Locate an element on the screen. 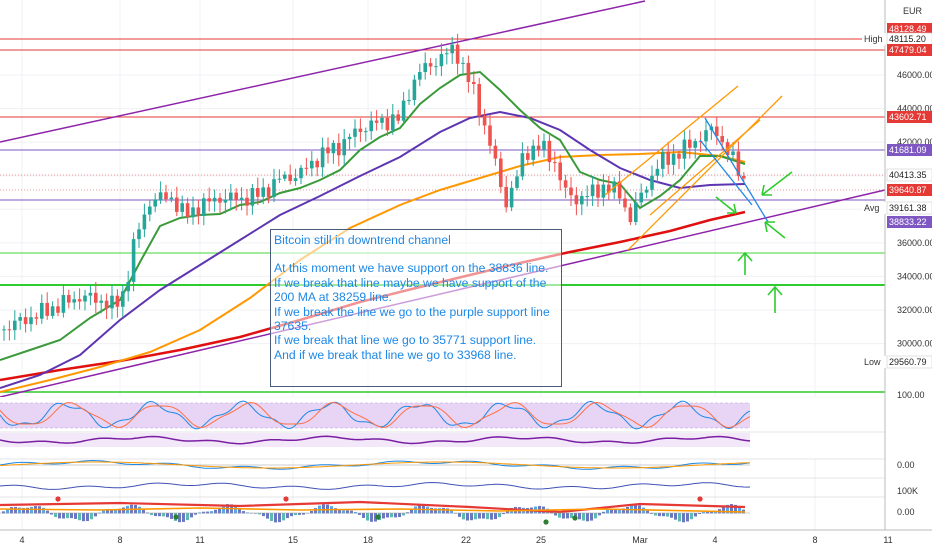 The height and width of the screenshot is (550, 932). x-tick-label: 4 is located at coordinates (21, 540).